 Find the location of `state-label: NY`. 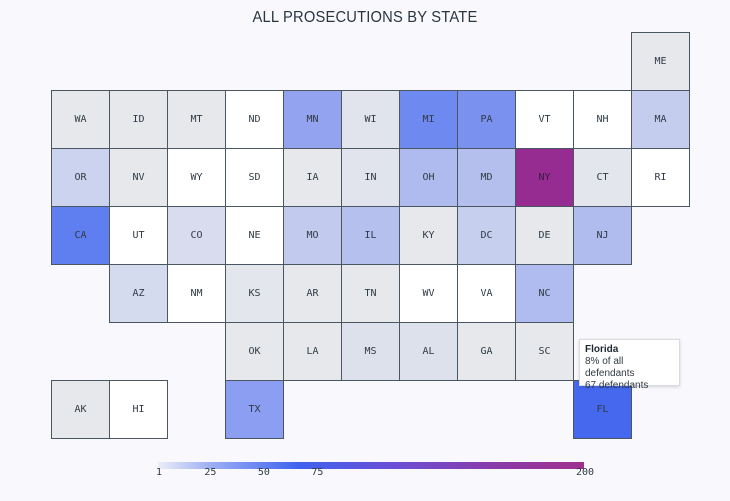

state-label: NY is located at coordinates (544, 177).